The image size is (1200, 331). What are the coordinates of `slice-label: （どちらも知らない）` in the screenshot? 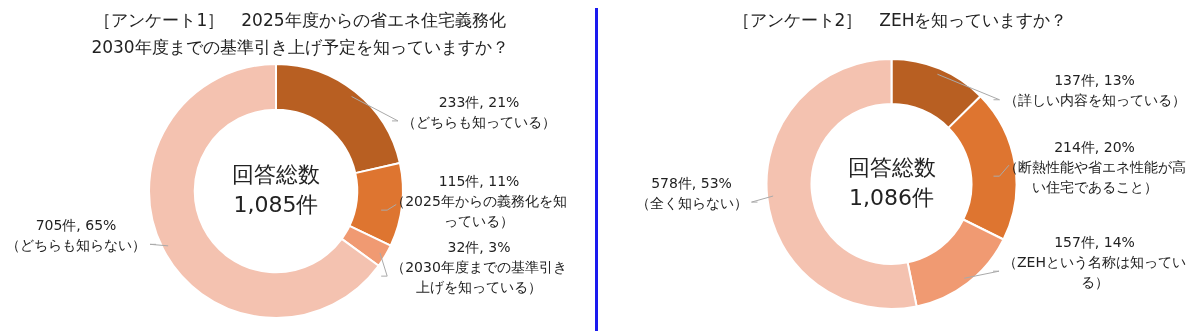 It's located at (76, 244).